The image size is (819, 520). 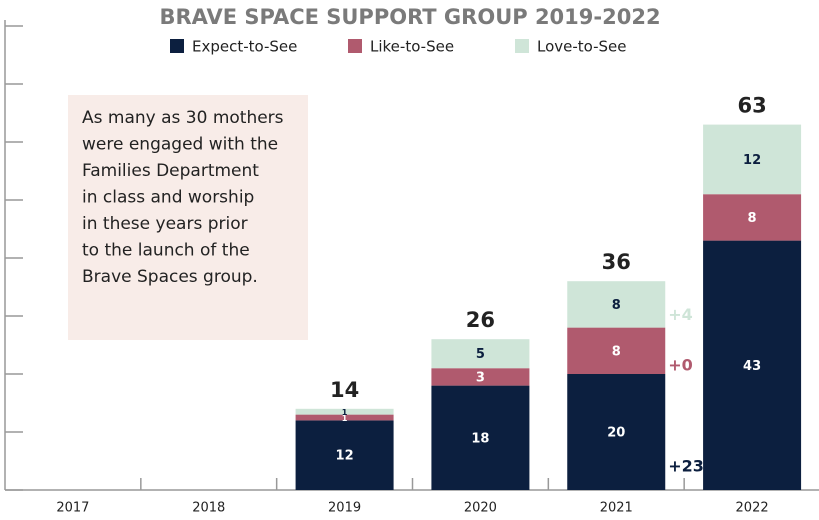 What do you see at coordinates (680, 314) in the screenshot?
I see `annotation: +4` at bounding box center [680, 314].